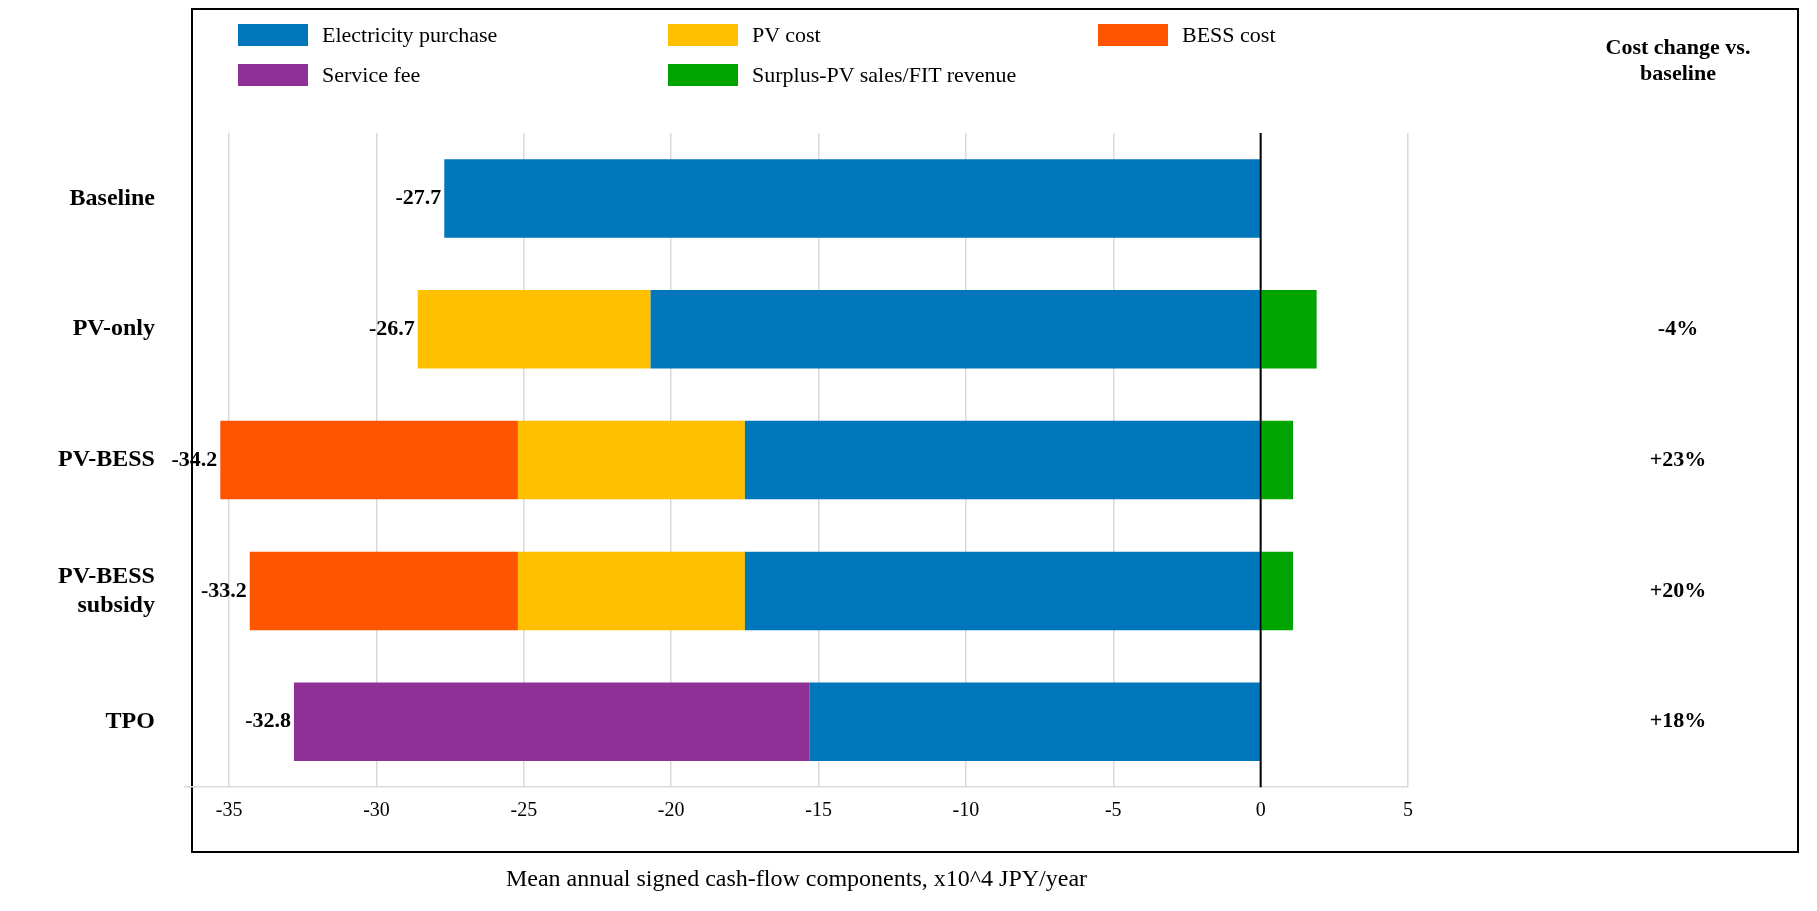  Describe the element at coordinates (1408, 809) in the screenshot. I see `x-tick-label: 5` at that location.